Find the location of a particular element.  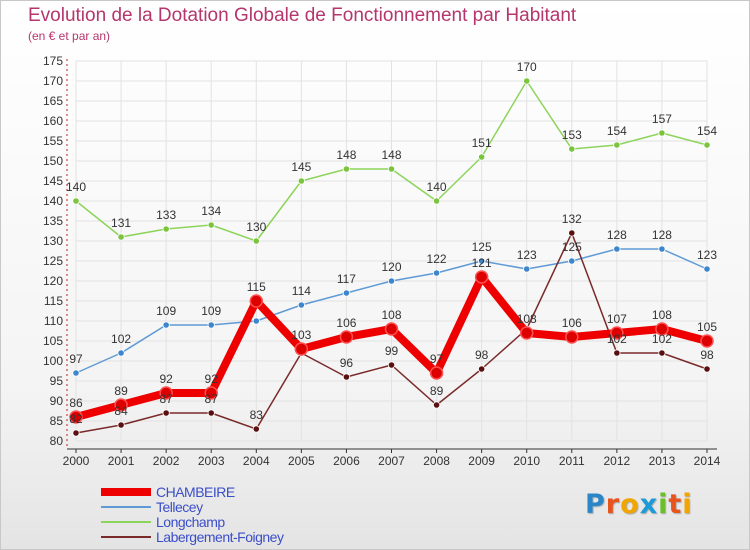

legend-swatch-tellecey is located at coordinates (126, 507).